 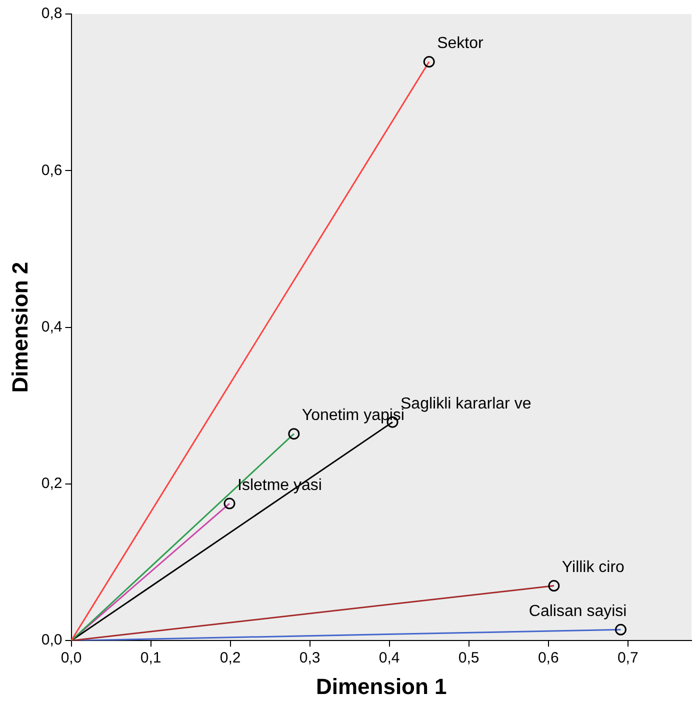 I want to click on x-tick-label: 0,7, so click(x=627, y=658).